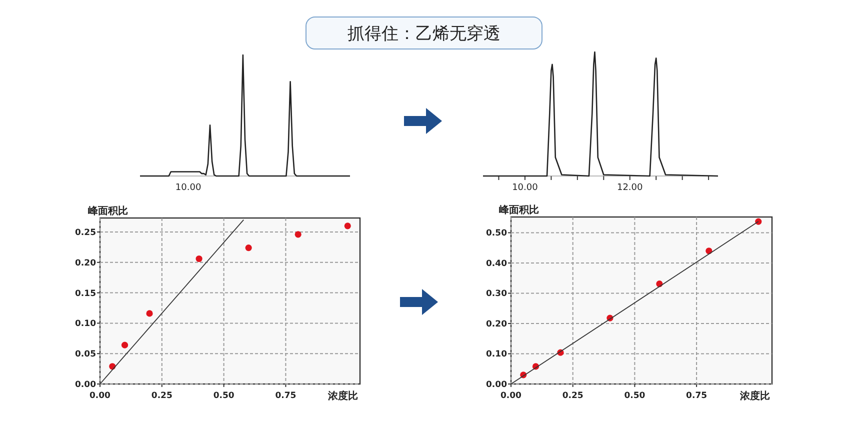 This screenshot has height=430, width=858. Describe the element at coordinates (497, 294) in the screenshot. I see `y-tick-label: 0.30` at that location.